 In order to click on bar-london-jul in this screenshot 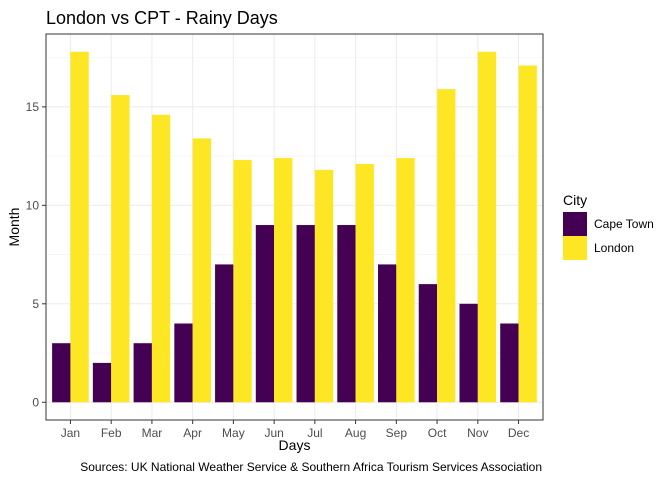, I will do `click(324, 286)`.